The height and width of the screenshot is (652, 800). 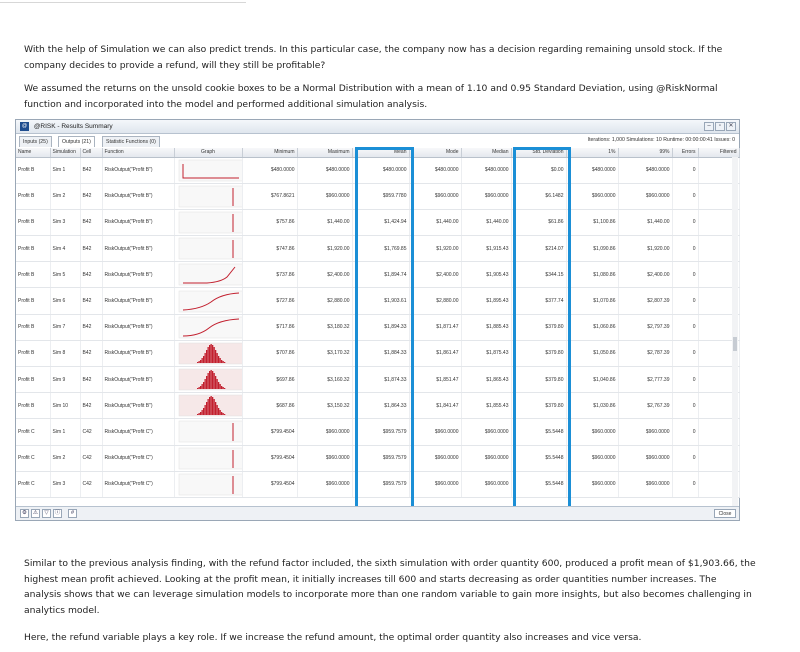 What do you see at coordinates (33, 153) in the screenshot?
I see `col-name: Name` at bounding box center [33, 153].